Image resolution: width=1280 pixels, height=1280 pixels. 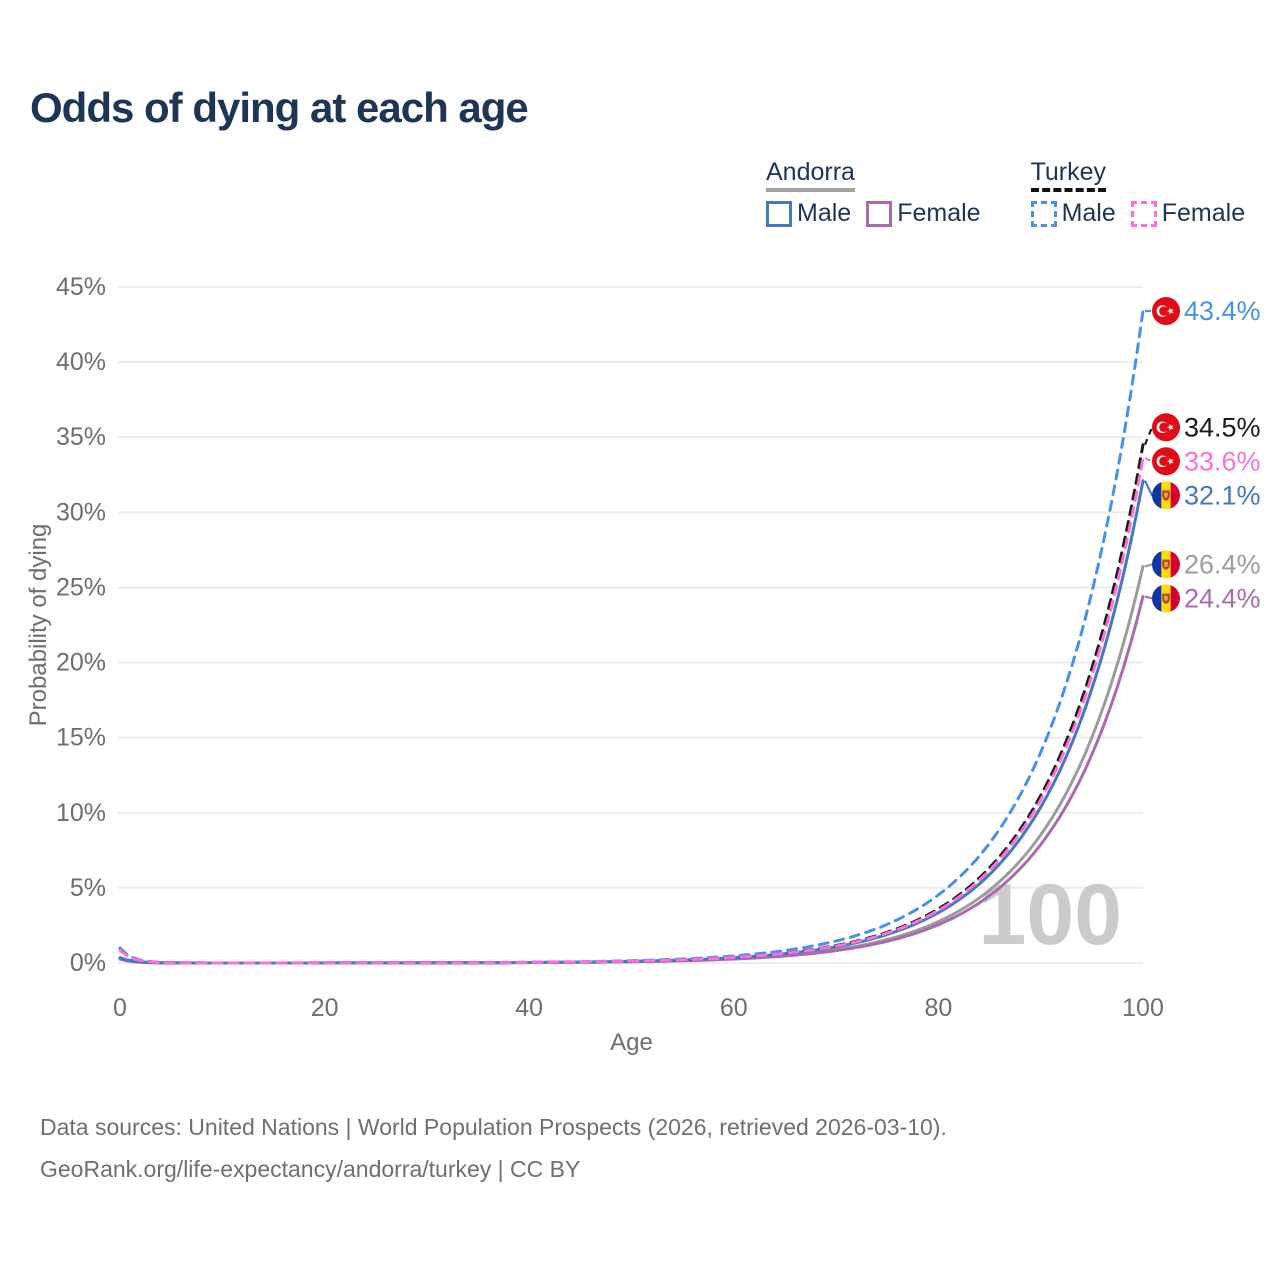 What do you see at coordinates (279, 107) in the screenshot?
I see `page-title: Odds of dying at each age` at bounding box center [279, 107].